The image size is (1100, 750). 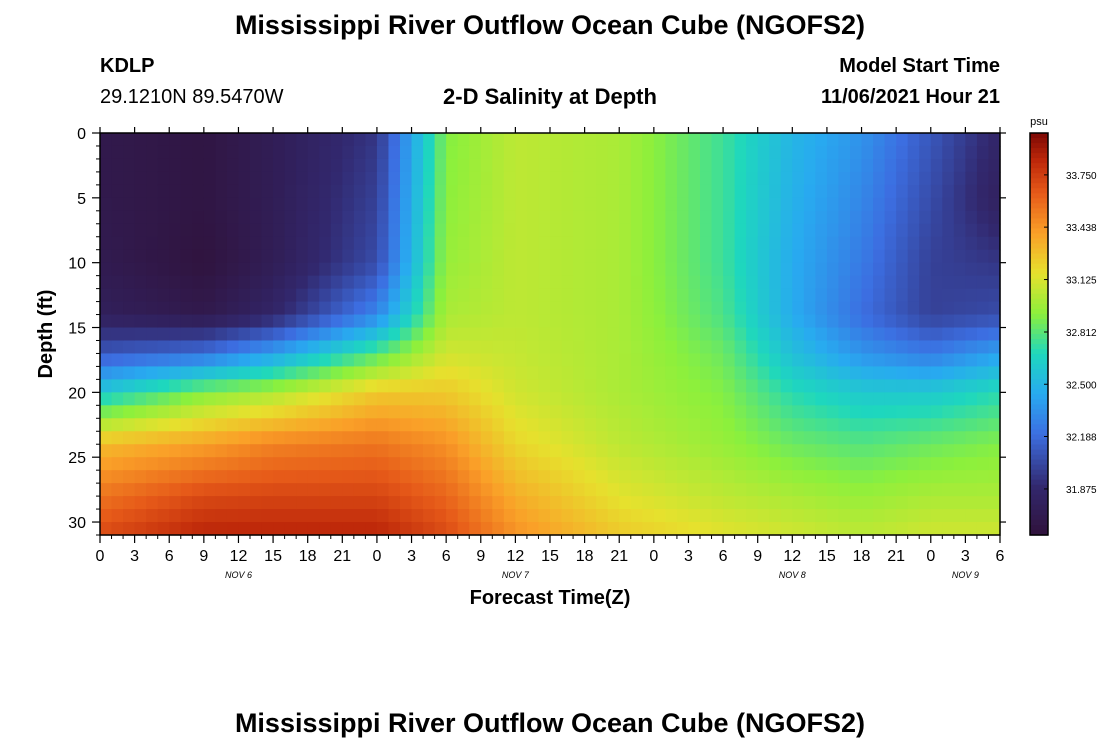 What do you see at coordinates (238, 575) in the screenshot?
I see `day-label: NOV 6` at bounding box center [238, 575].